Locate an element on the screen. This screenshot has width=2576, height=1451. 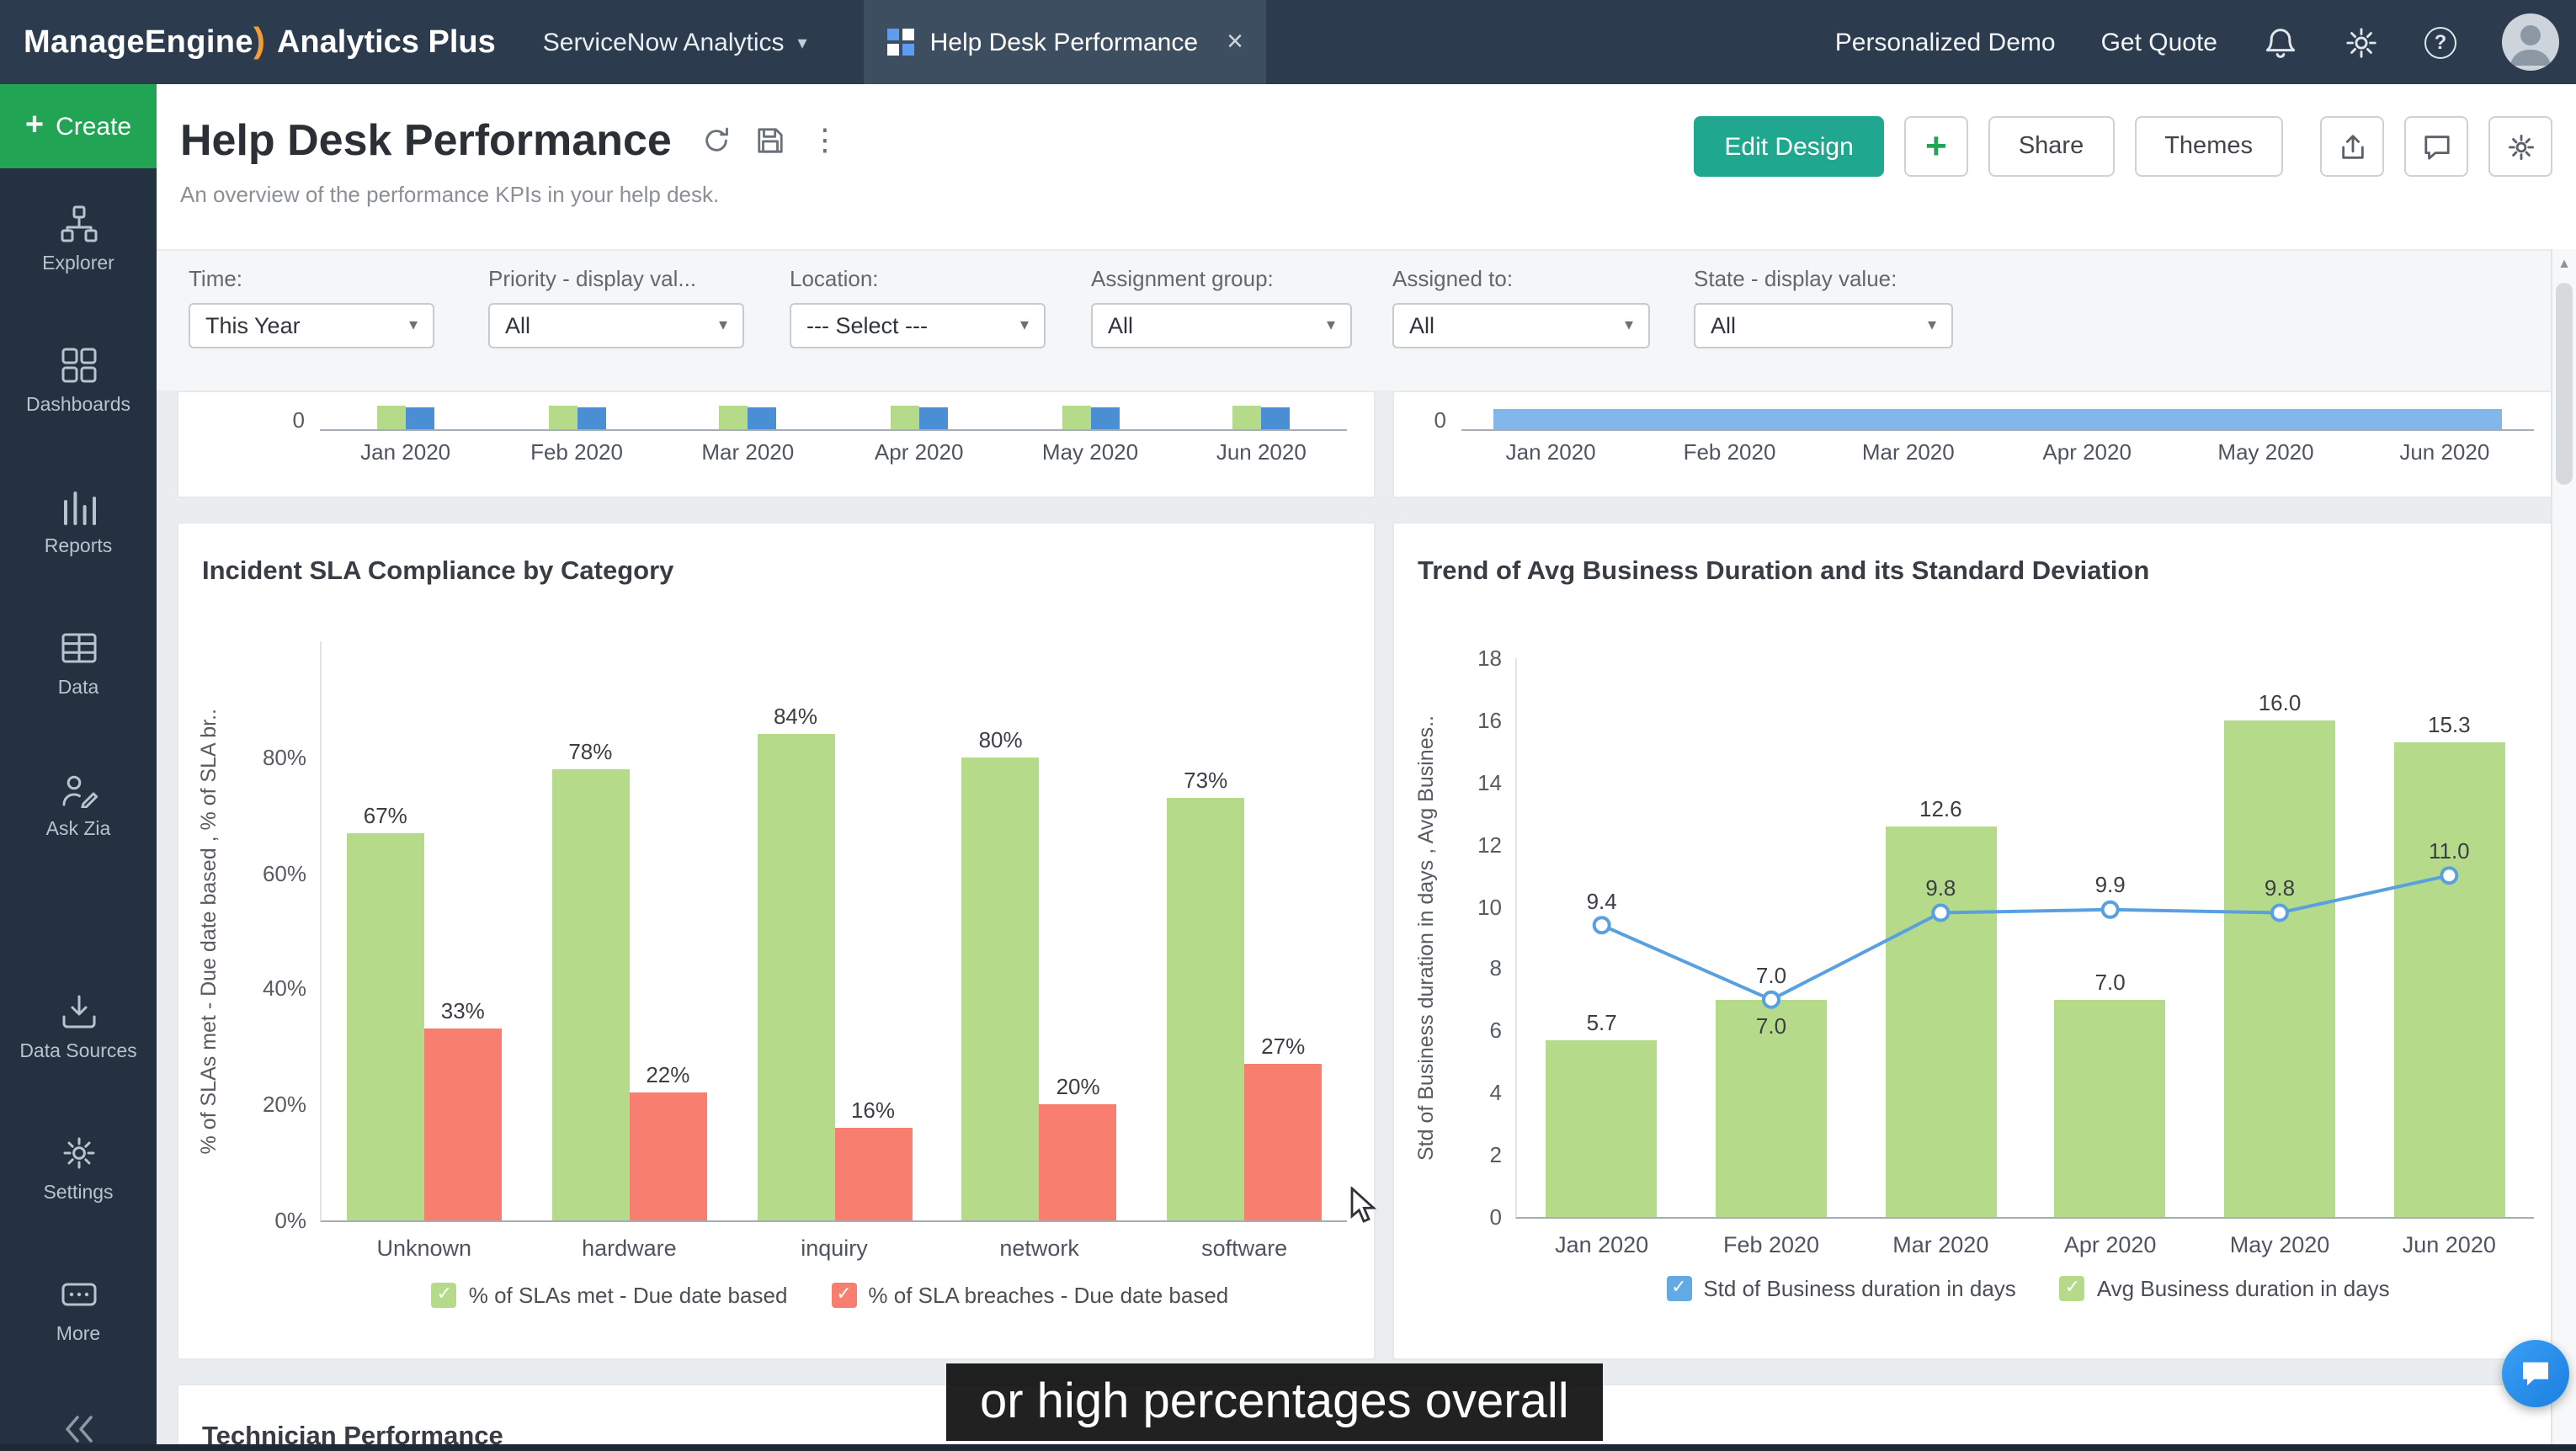
sidebar-collapse-button is located at coordinates (78, 1429).